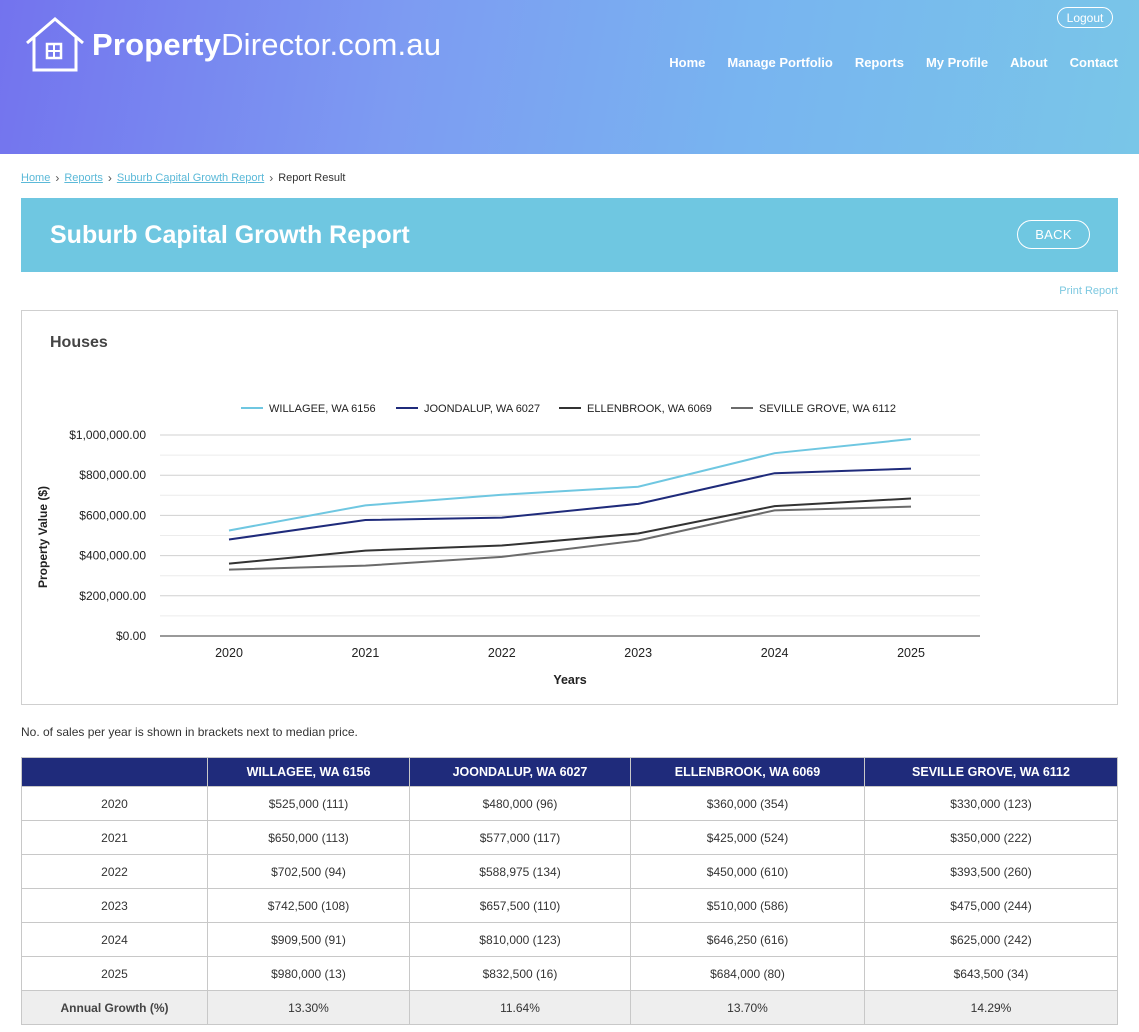 This screenshot has height=1032, width=1139. I want to click on table-cell: $646,250 (616), so click(747, 939).